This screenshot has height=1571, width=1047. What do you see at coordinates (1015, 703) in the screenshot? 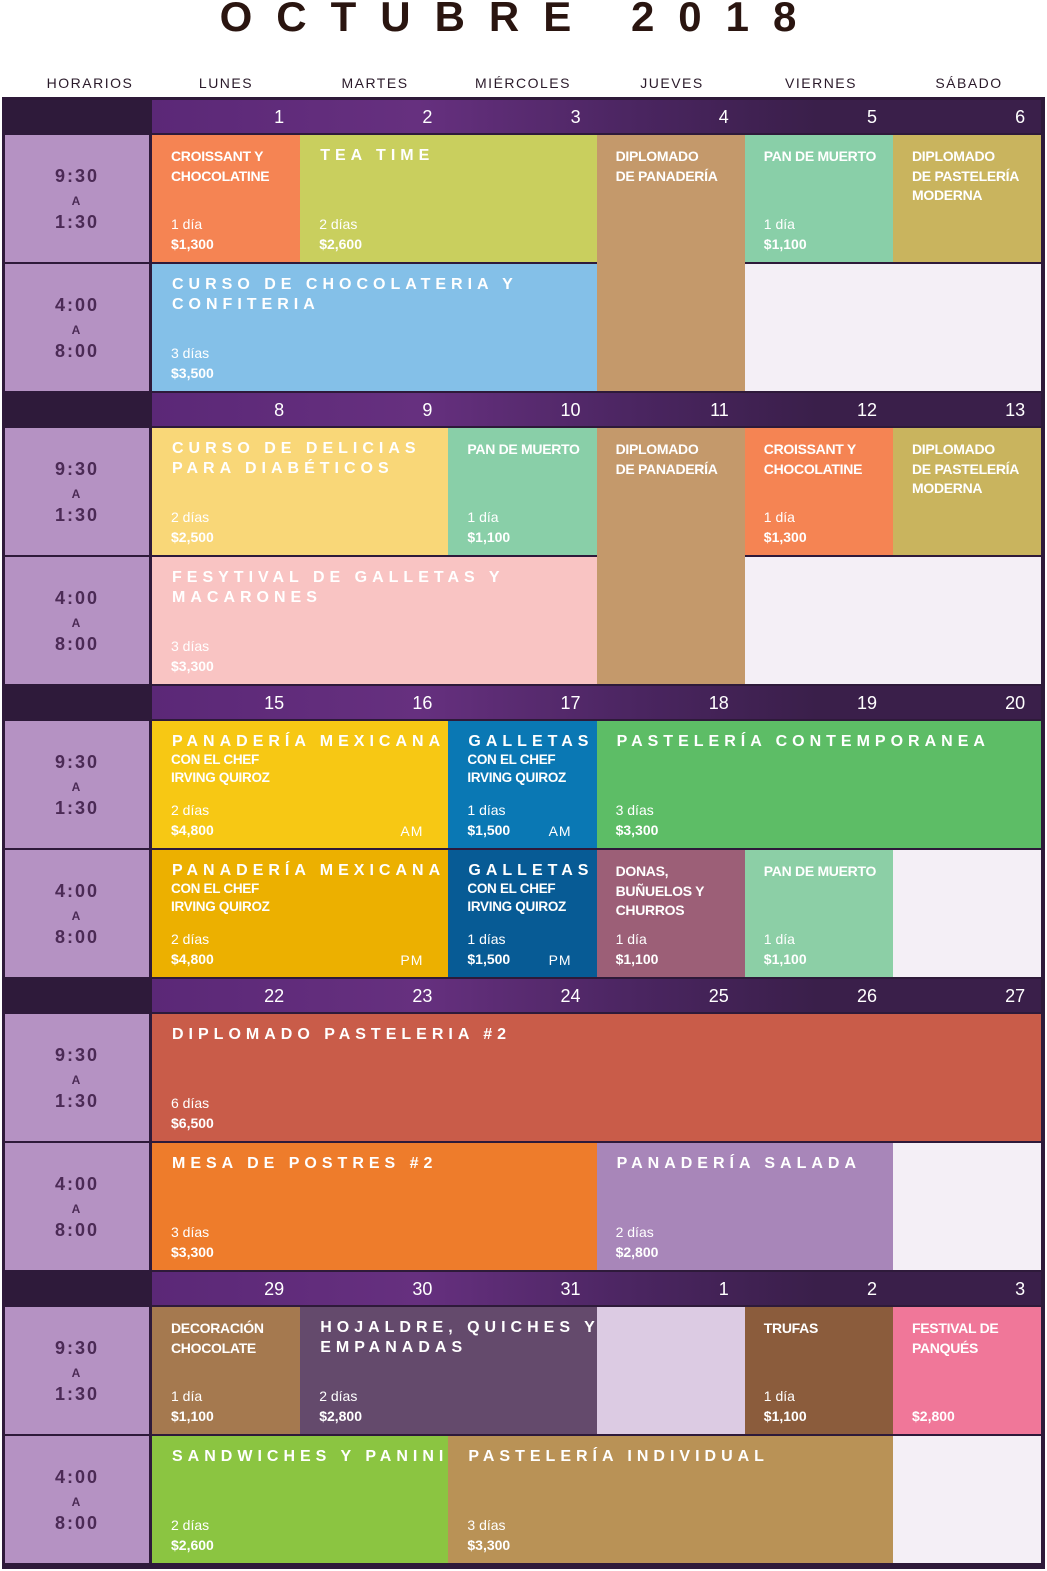
I see `day-number: 20` at bounding box center [1015, 703].